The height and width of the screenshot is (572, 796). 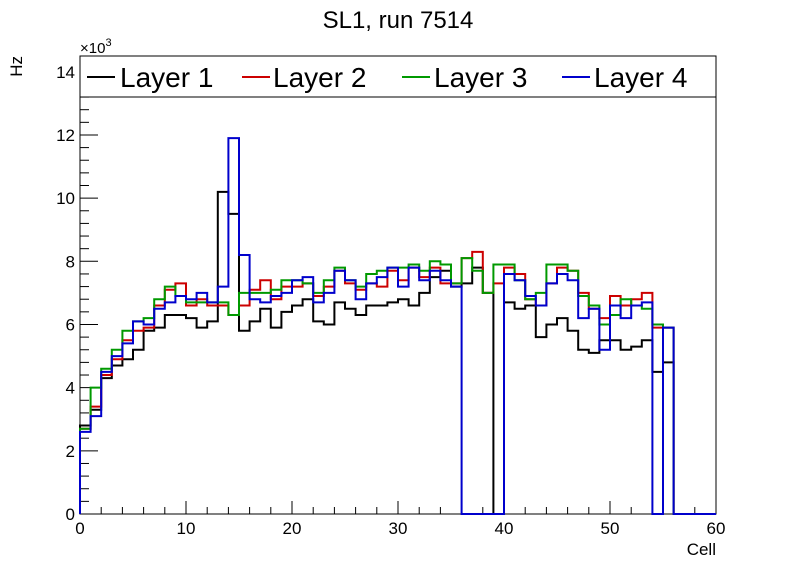 I want to click on x-tick-label: 30, so click(x=398, y=528).